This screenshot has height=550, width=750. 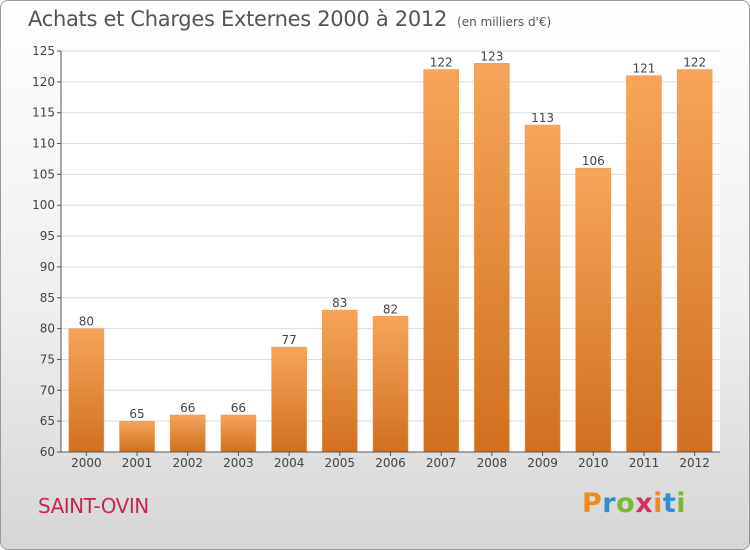 I want to click on data-label: 113, so click(x=542, y=118).